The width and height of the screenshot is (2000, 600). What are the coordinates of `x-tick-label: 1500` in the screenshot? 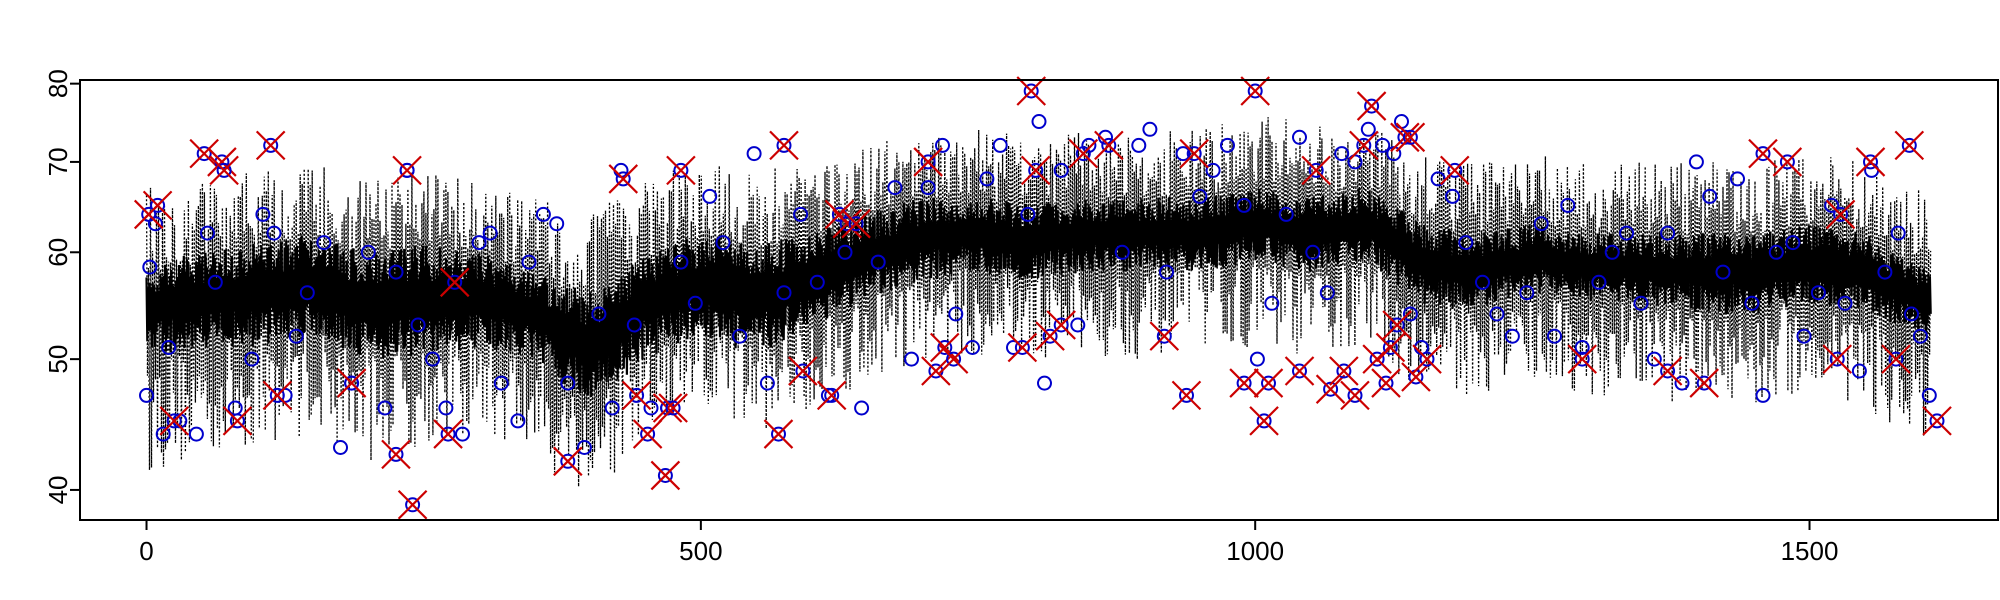 It's located at (1810, 551).